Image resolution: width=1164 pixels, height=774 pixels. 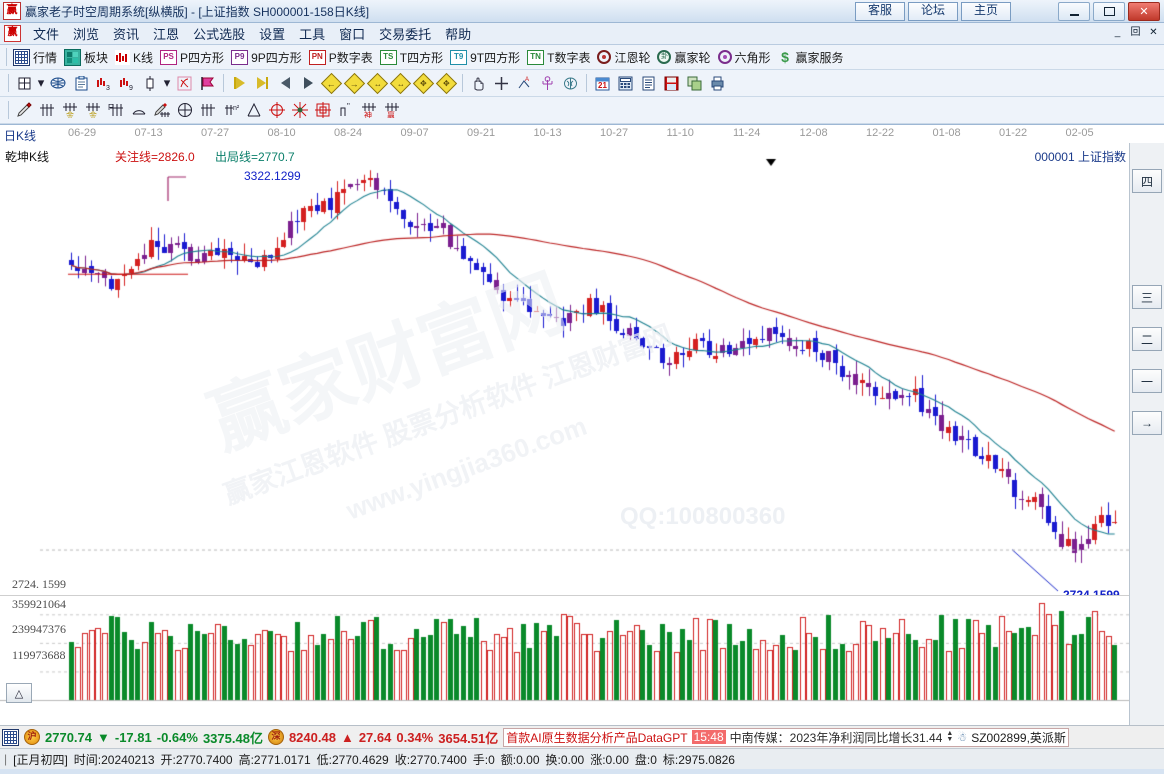 What do you see at coordinates (10, 737) in the screenshot?
I see `quote-grid-icon` at bounding box center [10, 737].